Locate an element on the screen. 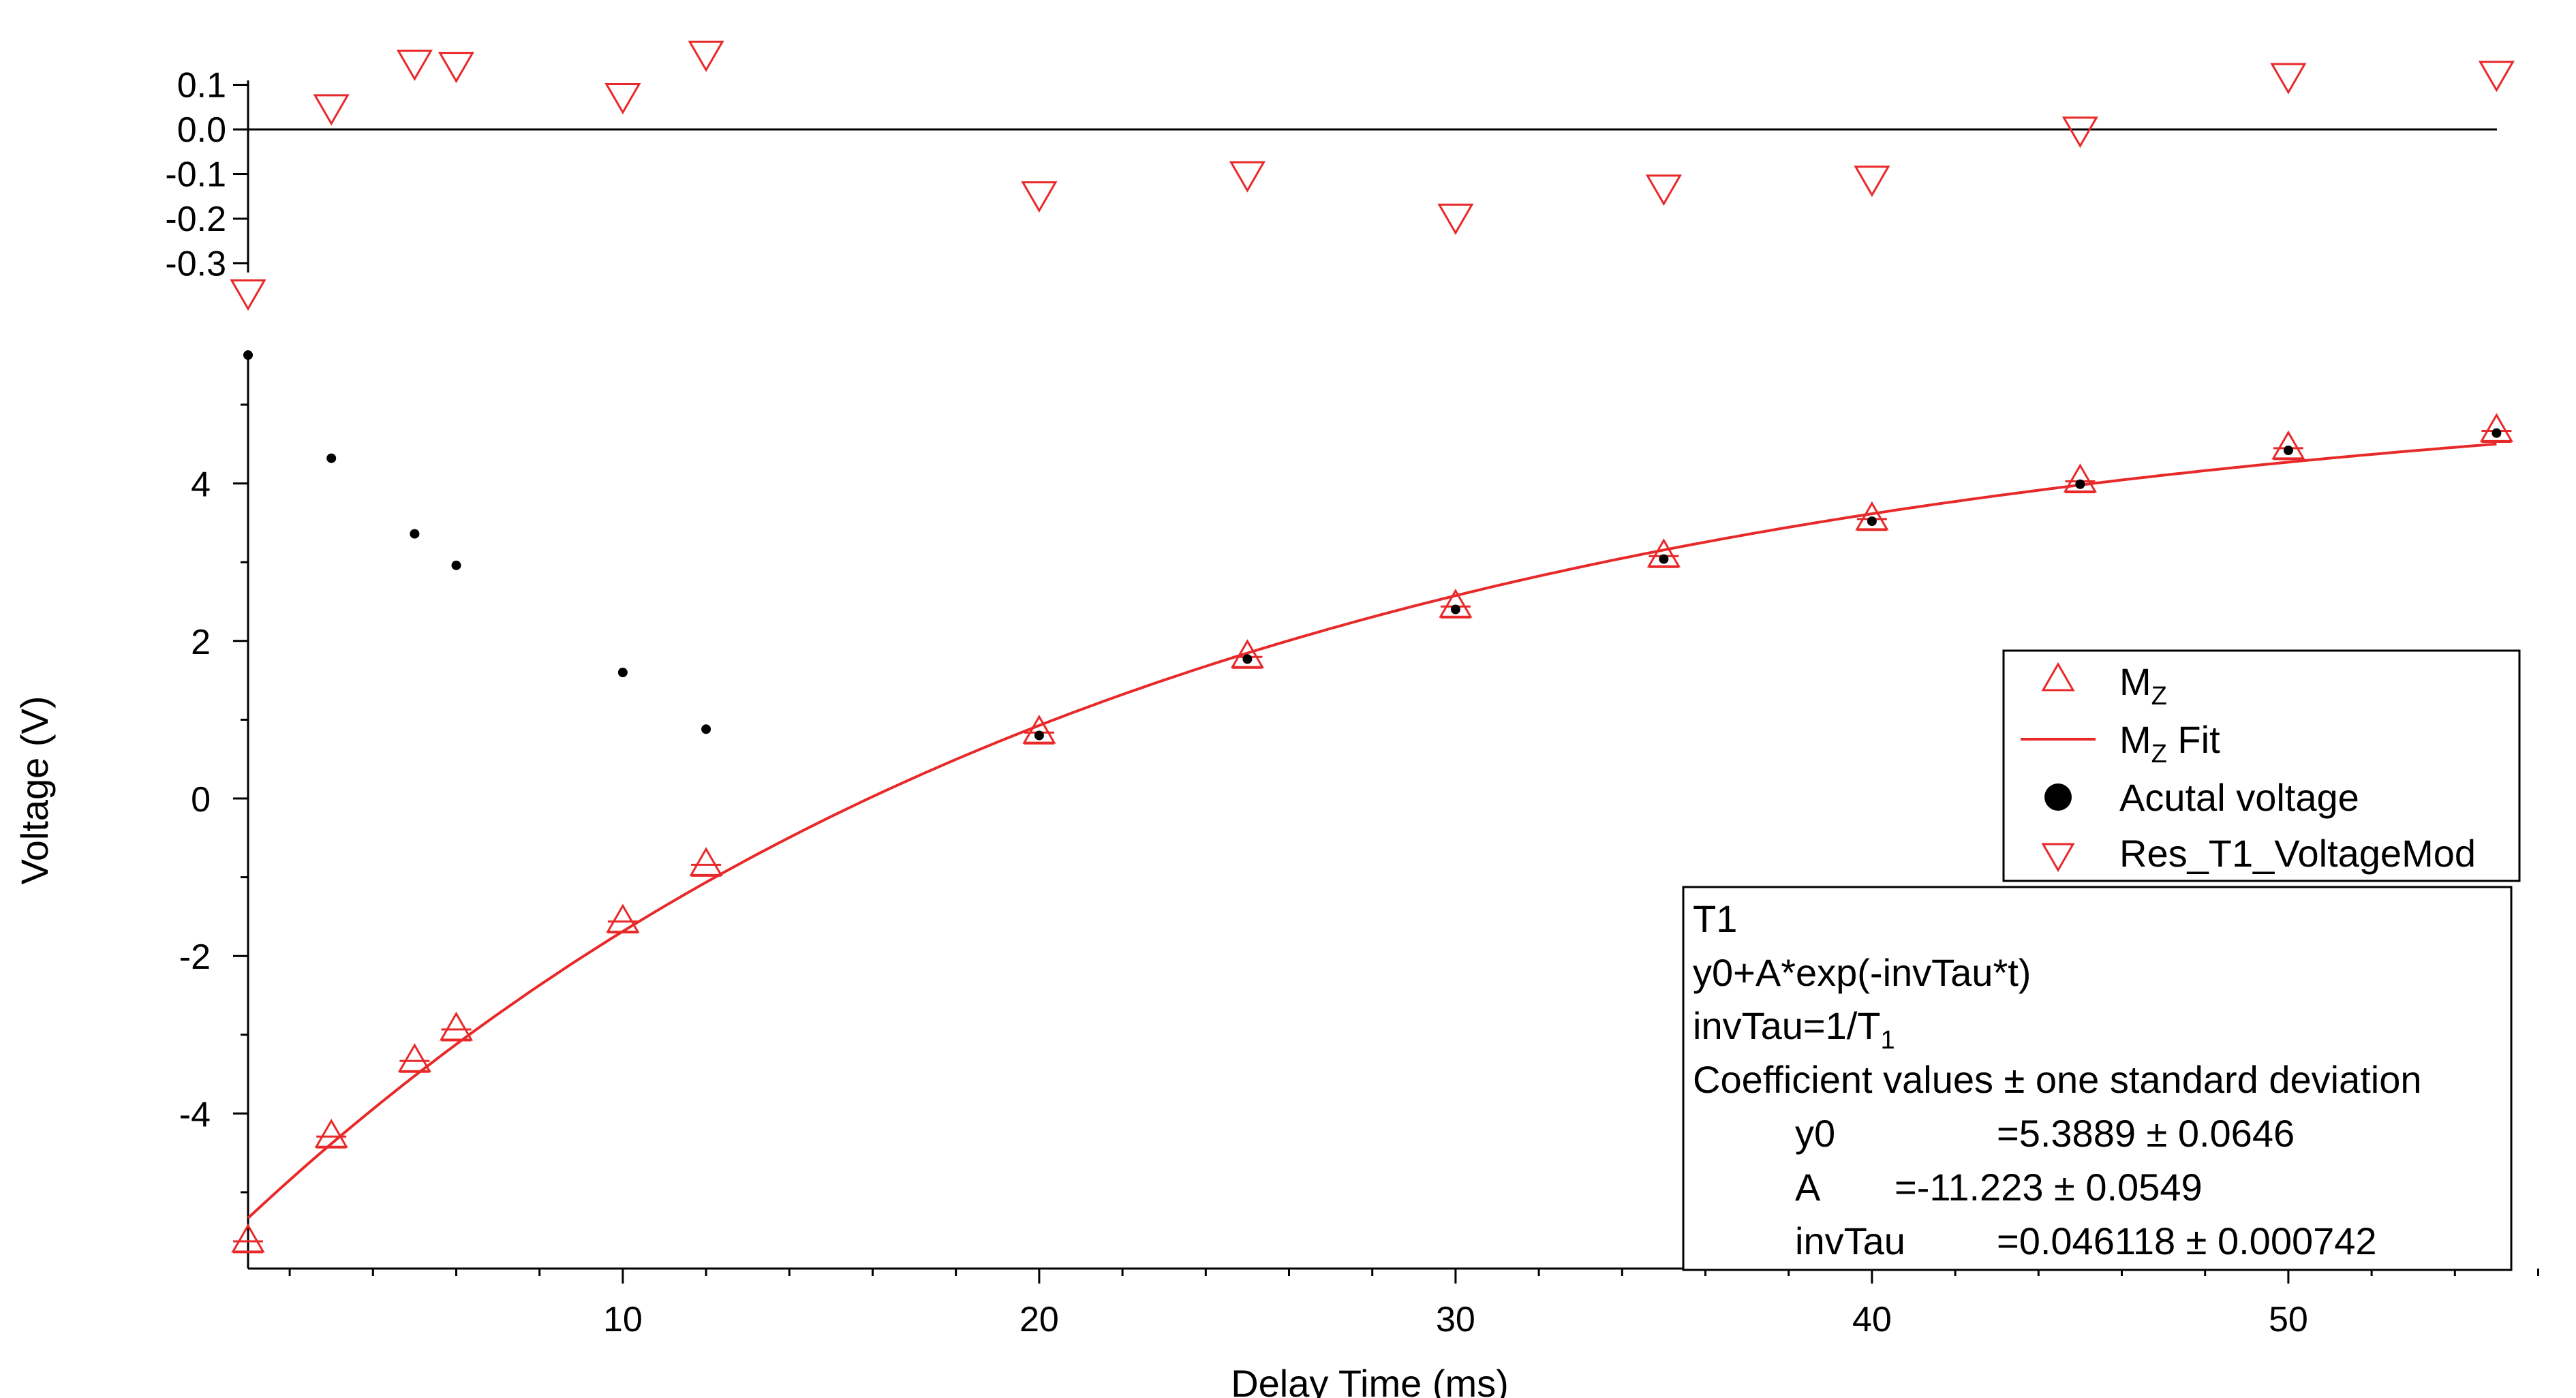 The height and width of the screenshot is (1398, 2576). legend-fit-label: MZ Fit is located at coordinates (2169, 743).